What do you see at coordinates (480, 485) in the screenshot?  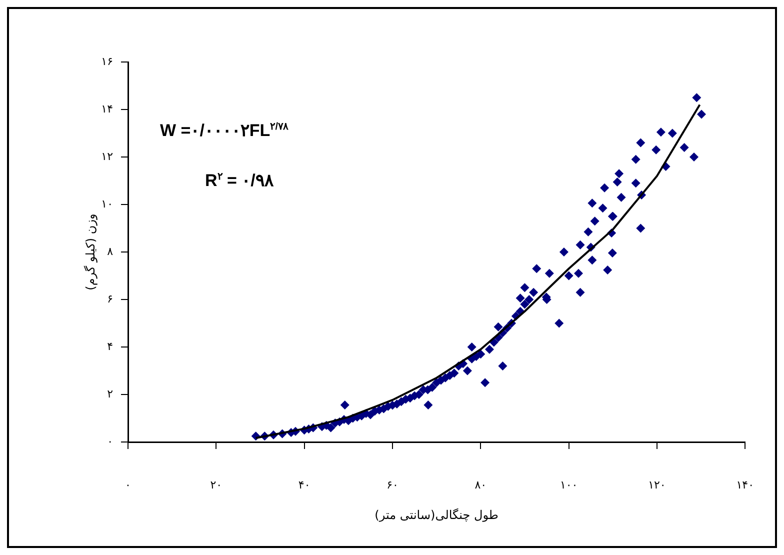 I see `x-tick-label: ۸۰` at bounding box center [480, 485].